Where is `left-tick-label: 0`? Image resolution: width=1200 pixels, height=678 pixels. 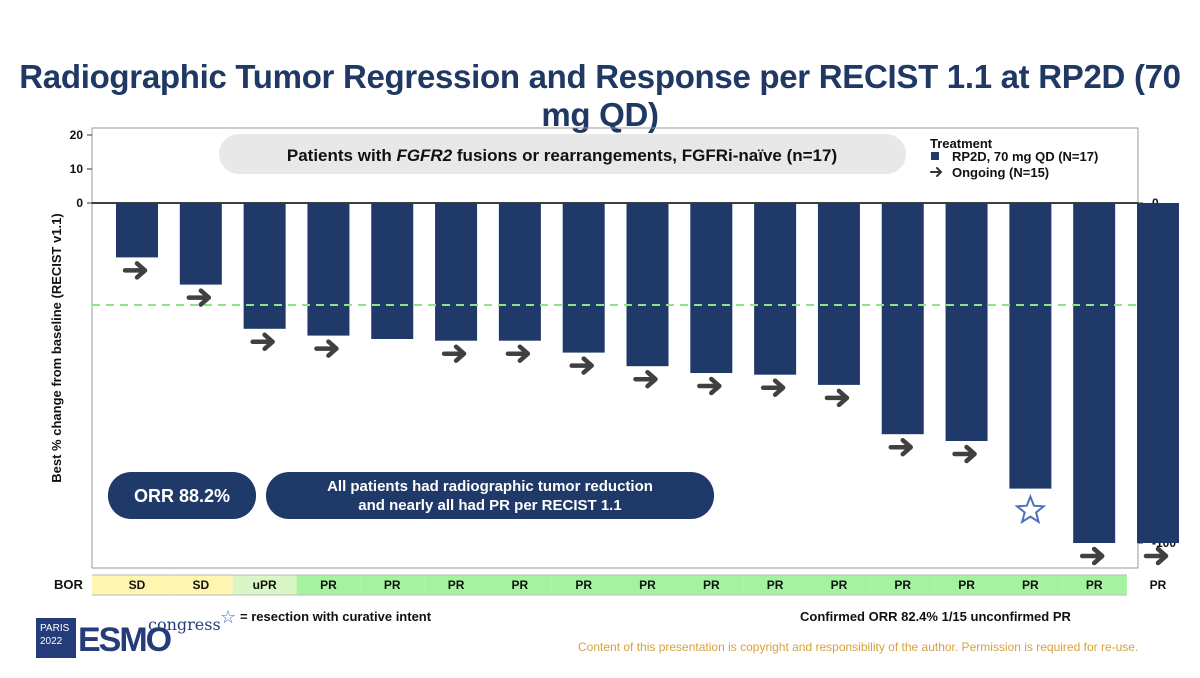 left-tick-label: 0 is located at coordinates (79, 203).